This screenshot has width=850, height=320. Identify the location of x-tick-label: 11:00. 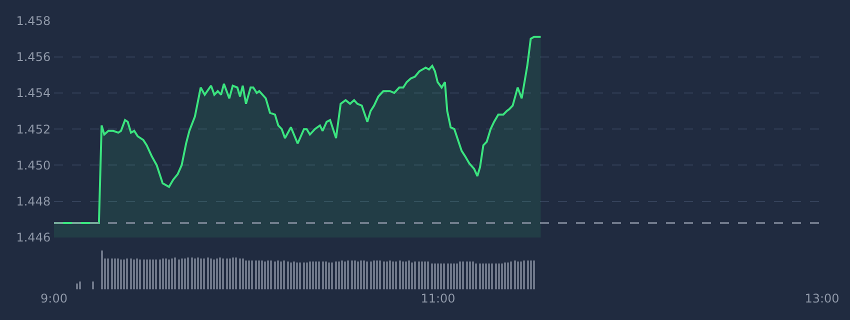
(438, 298).